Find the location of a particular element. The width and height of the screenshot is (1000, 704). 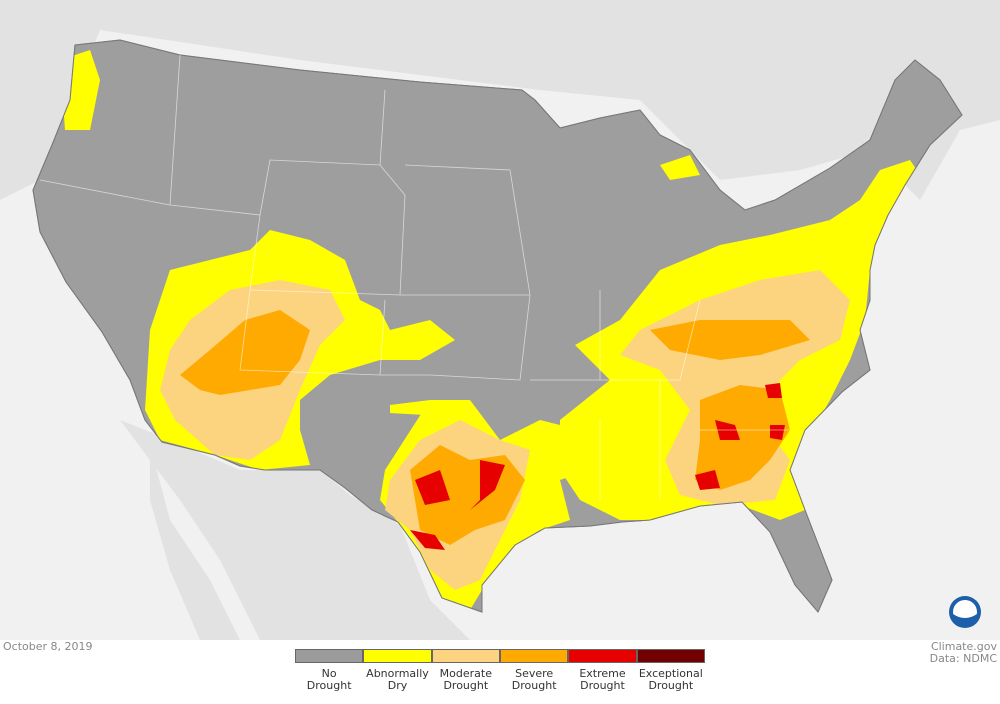

legend-item: Severe Drought is located at coordinates (534, 670).